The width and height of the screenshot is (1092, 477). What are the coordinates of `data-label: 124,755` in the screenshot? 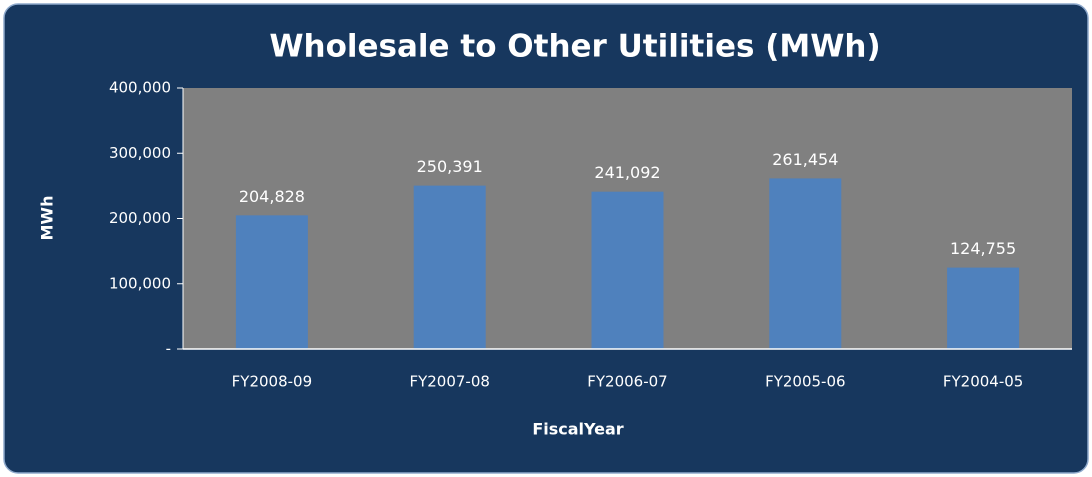 It's located at (983, 248).